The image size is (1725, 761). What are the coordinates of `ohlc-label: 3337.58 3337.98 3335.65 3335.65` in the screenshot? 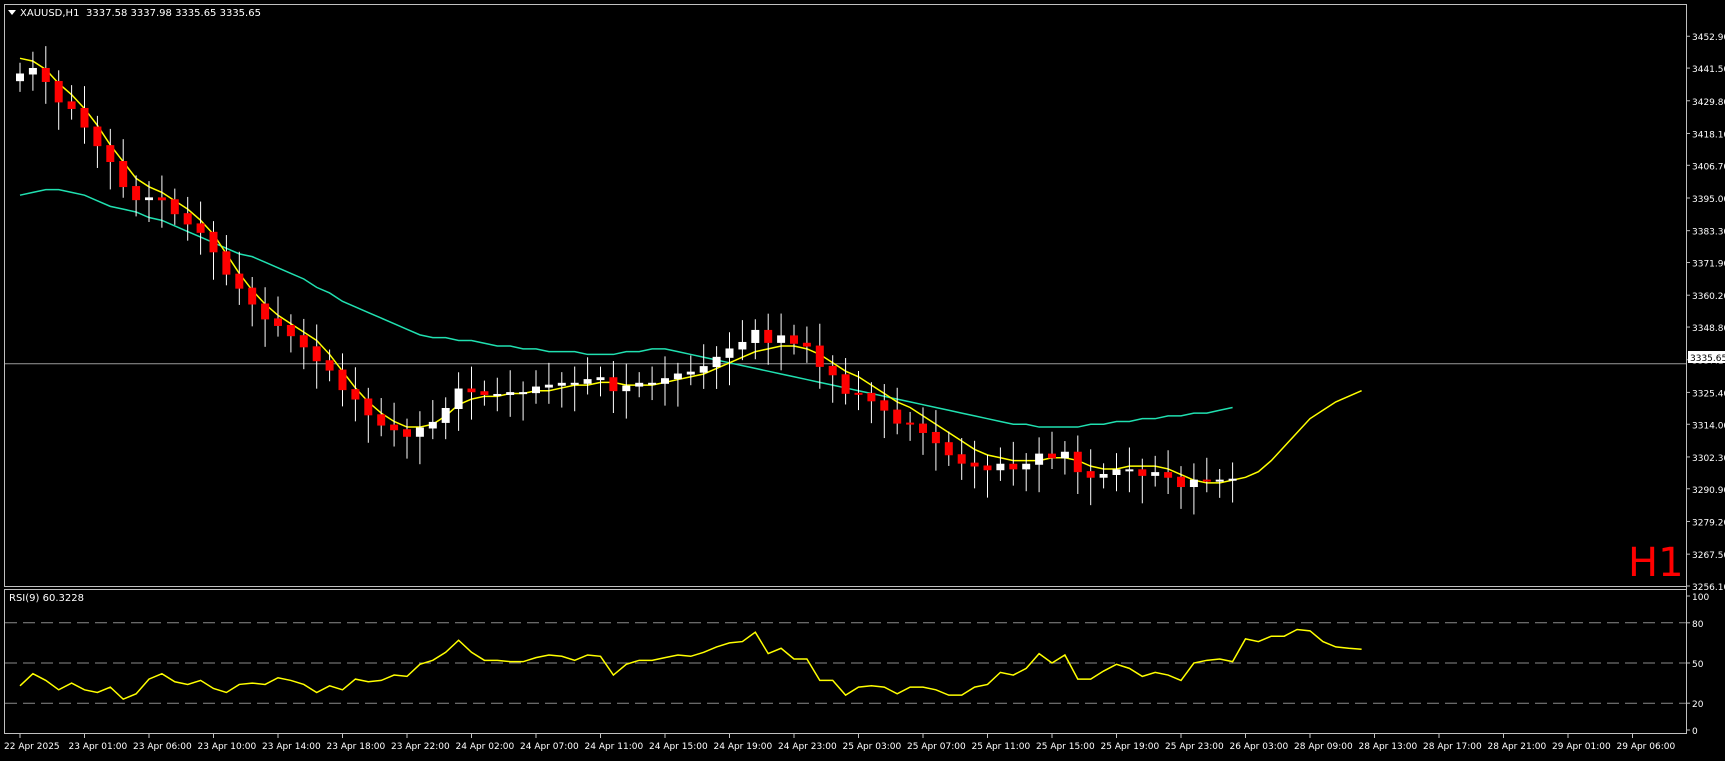 It's located at (173, 13).